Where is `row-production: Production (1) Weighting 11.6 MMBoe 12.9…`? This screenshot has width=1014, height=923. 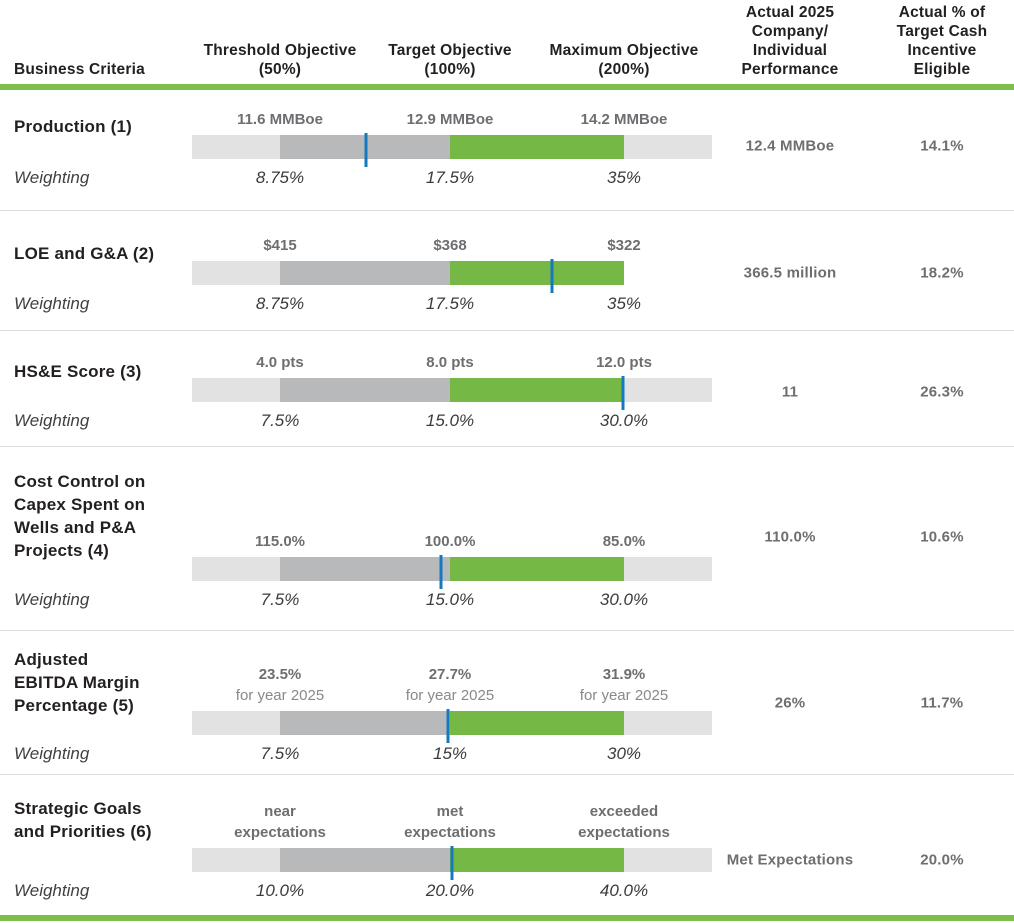 row-production: Production (1) Weighting 11.6 MMBoe 12.9… is located at coordinates (507, 151).